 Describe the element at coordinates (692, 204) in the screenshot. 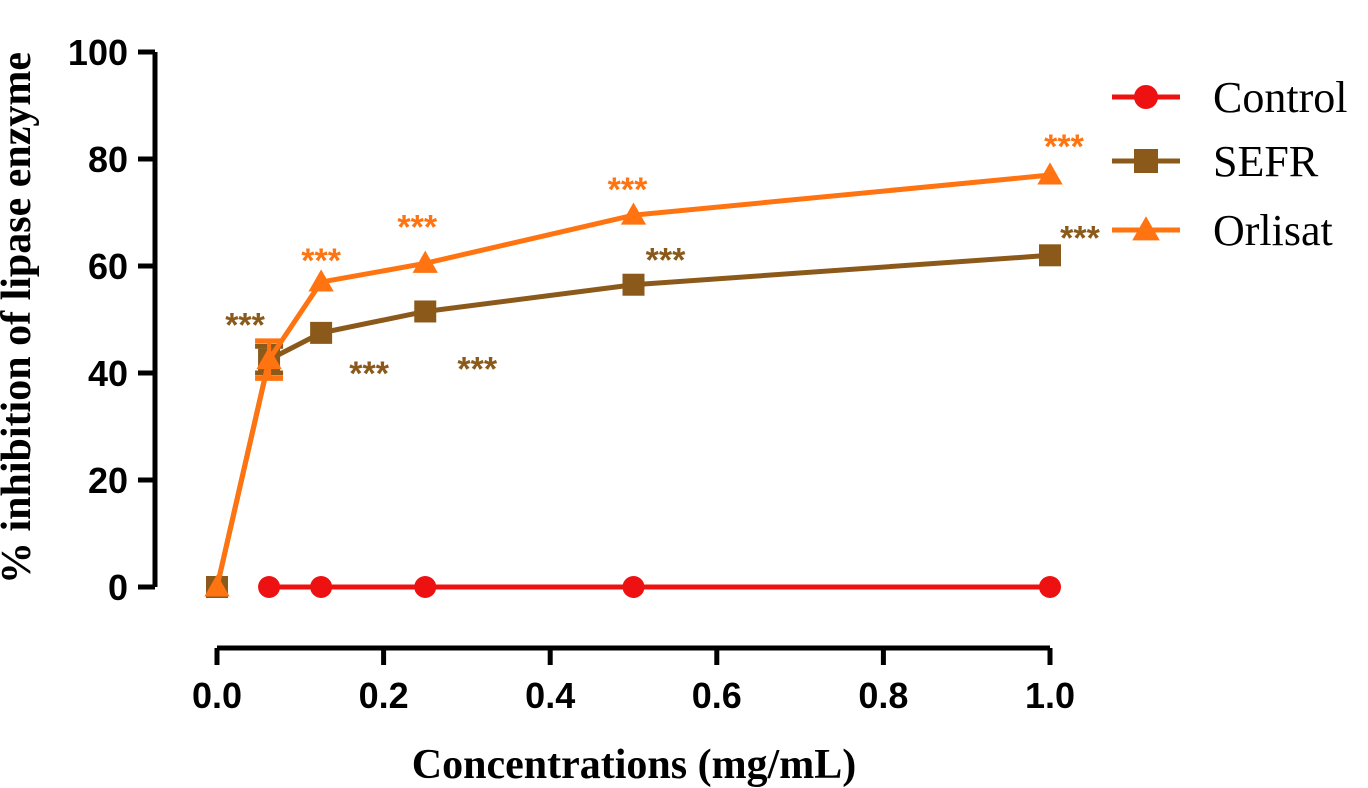

I see `significance-orlisat: *** *** *** ***` at that location.